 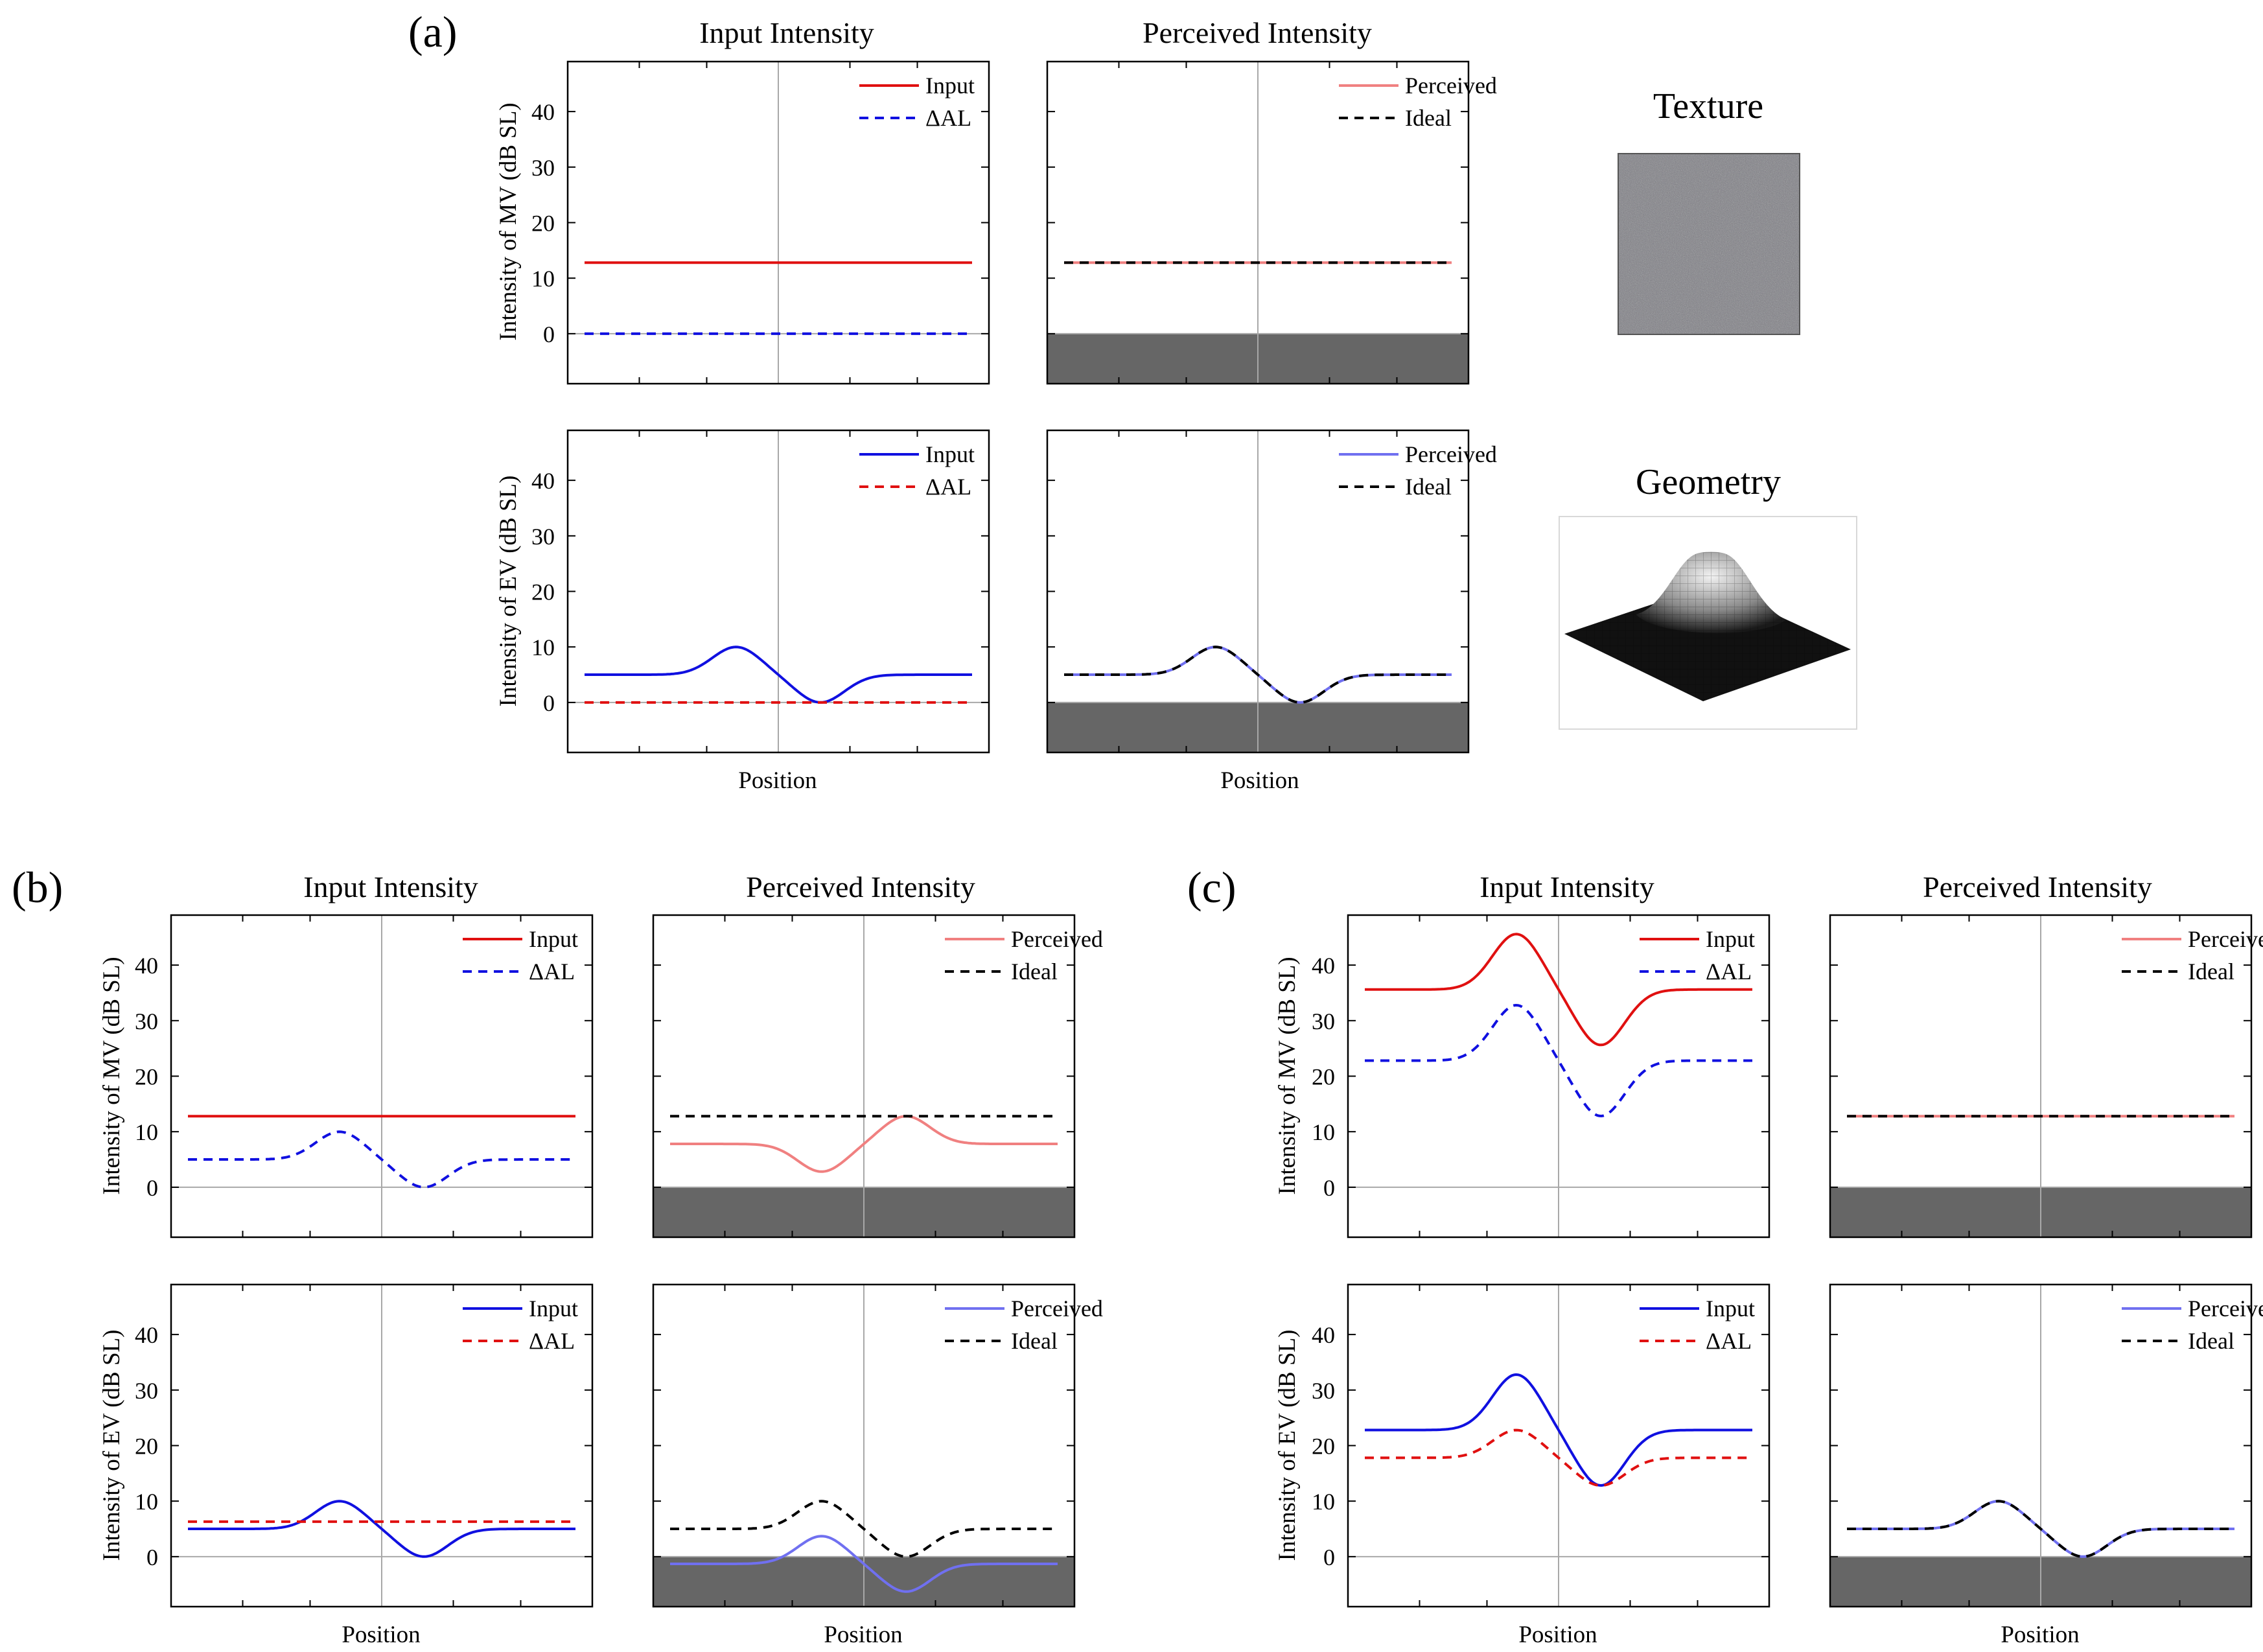 I want to click on ylabel-a-ev: Intensity of EV (dB SL), so click(x=509, y=591).